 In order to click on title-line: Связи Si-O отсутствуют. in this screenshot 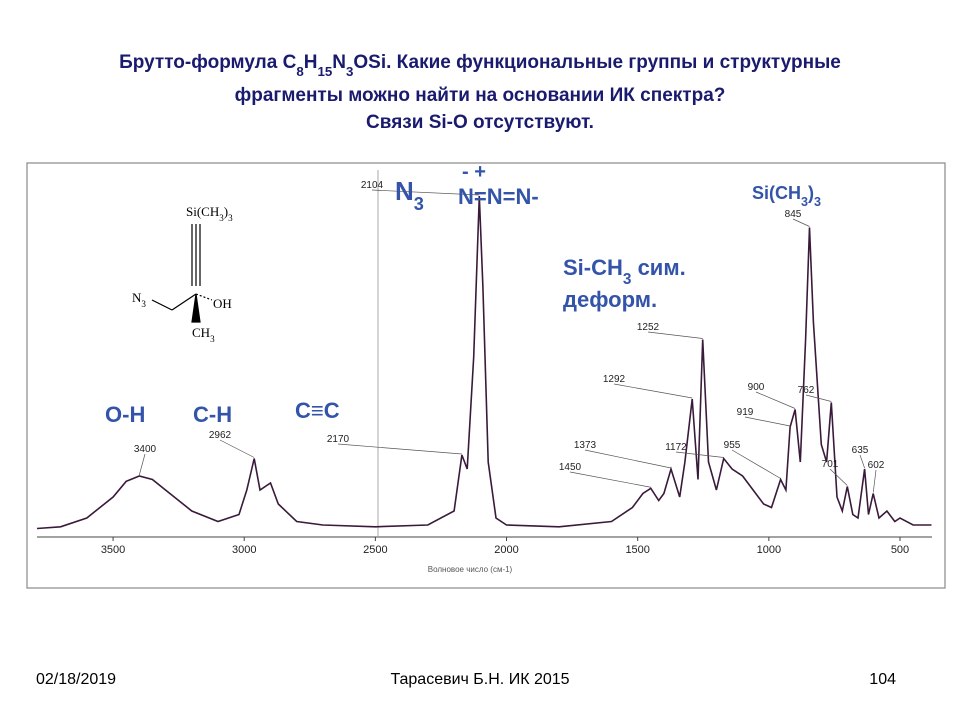, I will do `click(480, 122)`.